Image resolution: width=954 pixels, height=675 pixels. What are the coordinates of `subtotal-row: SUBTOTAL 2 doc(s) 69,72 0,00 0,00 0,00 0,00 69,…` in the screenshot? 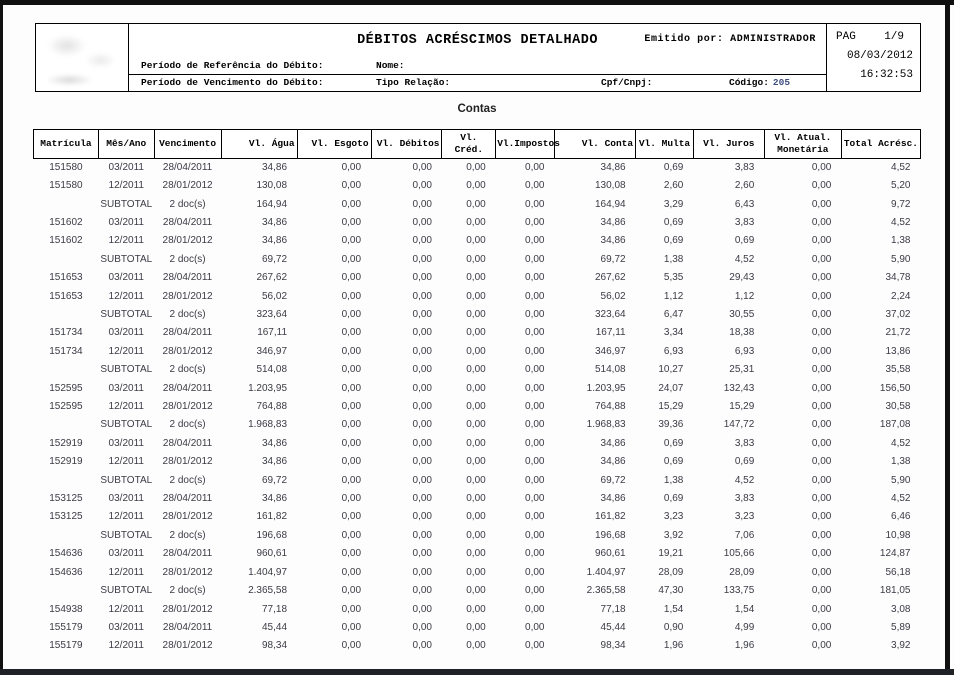 It's located at (477, 260).